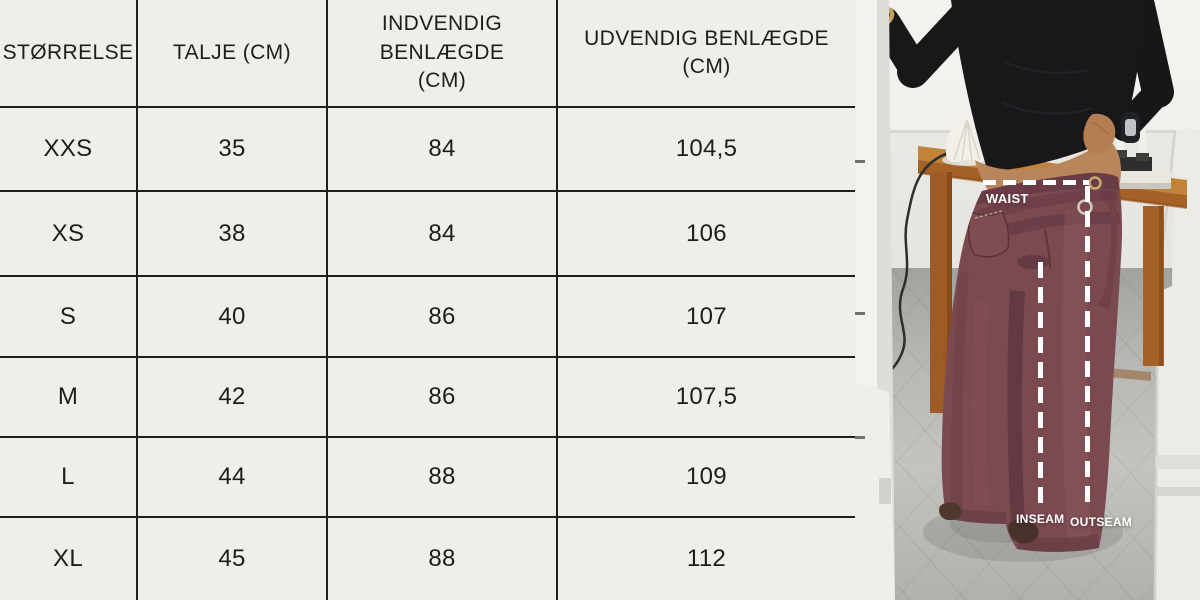  I want to click on header-inseam: INDVENDIG BENLÆGDE (CM), so click(443, 54).